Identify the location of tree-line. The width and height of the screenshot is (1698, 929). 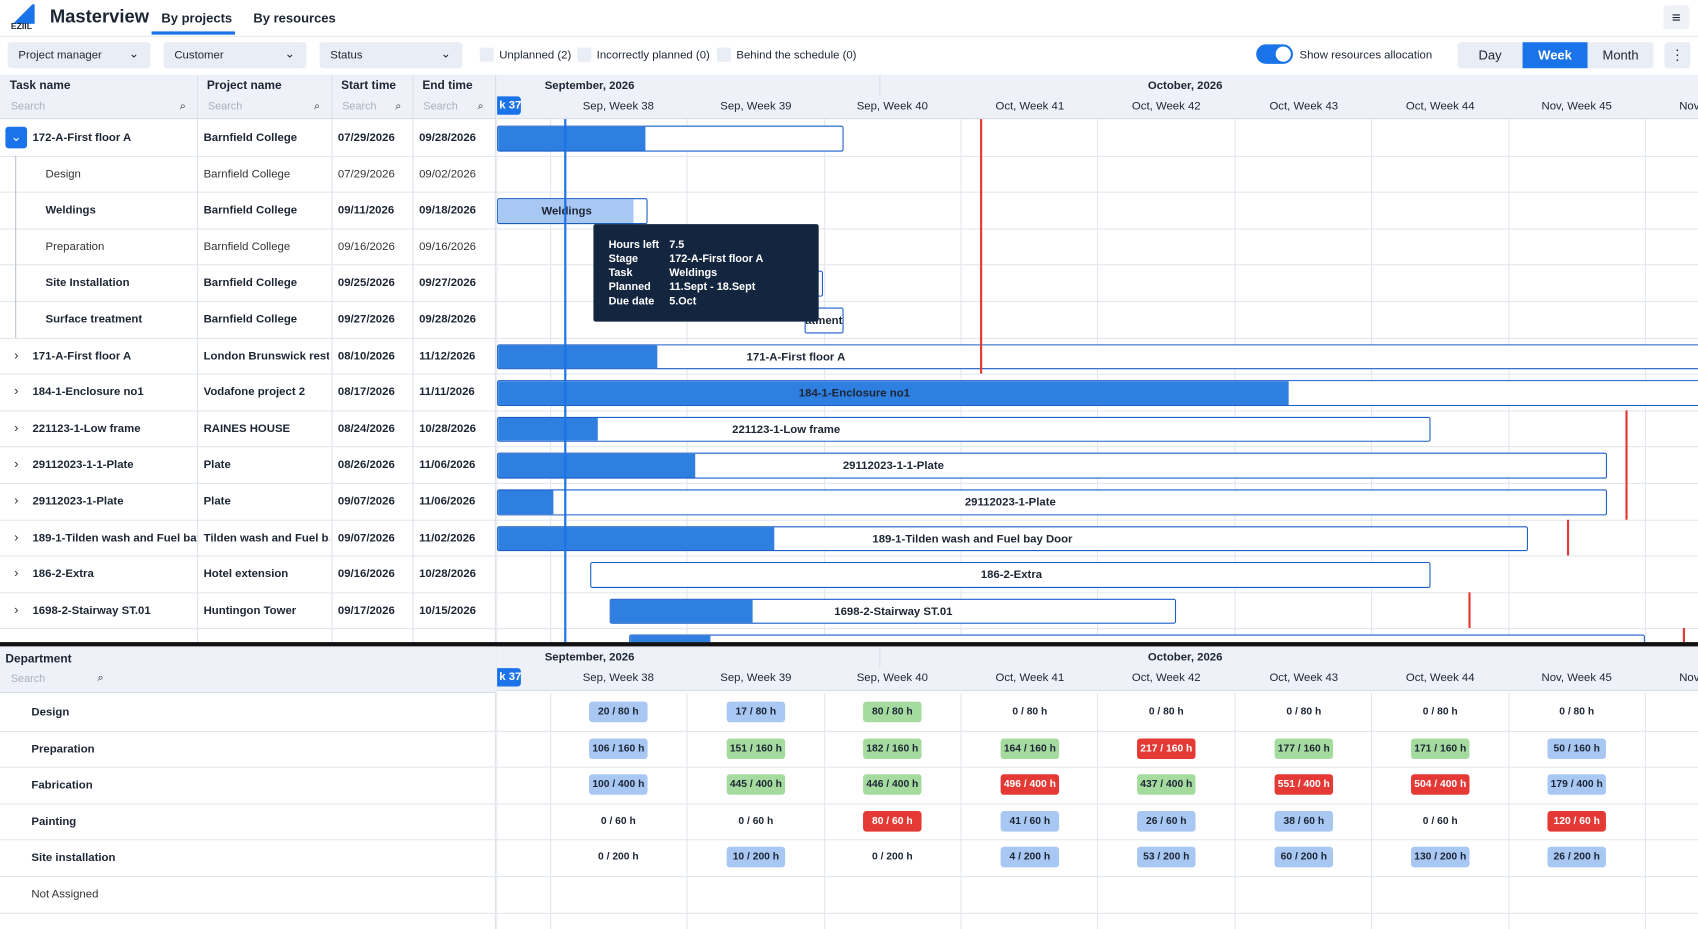
(16, 246).